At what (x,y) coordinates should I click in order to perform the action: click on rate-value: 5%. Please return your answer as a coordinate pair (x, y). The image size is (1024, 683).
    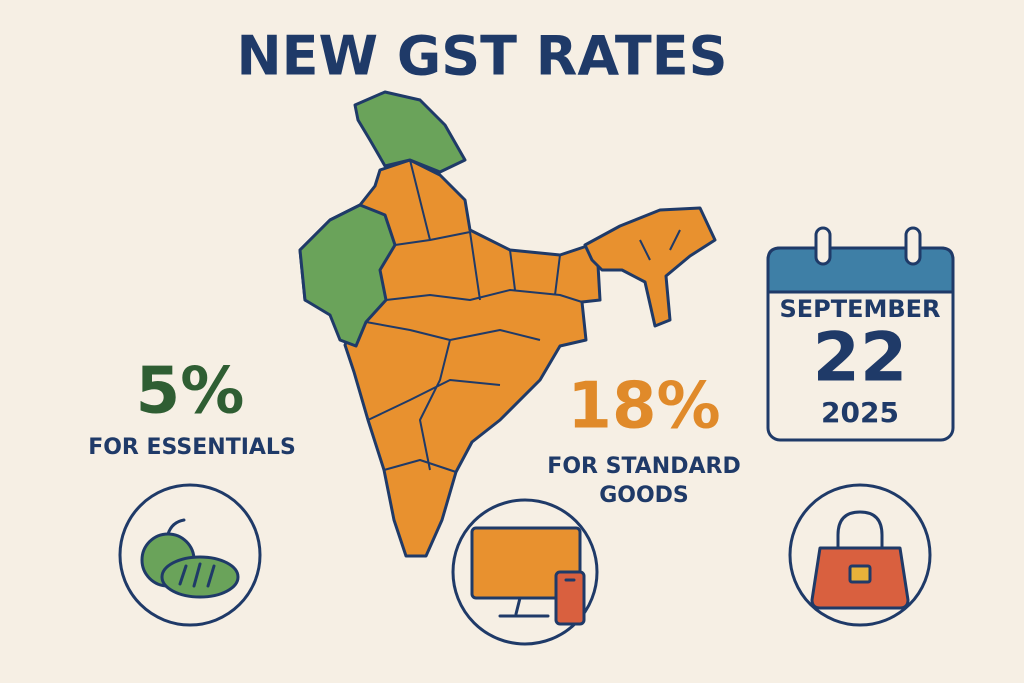
    Looking at the image, I should click on (190, 392).